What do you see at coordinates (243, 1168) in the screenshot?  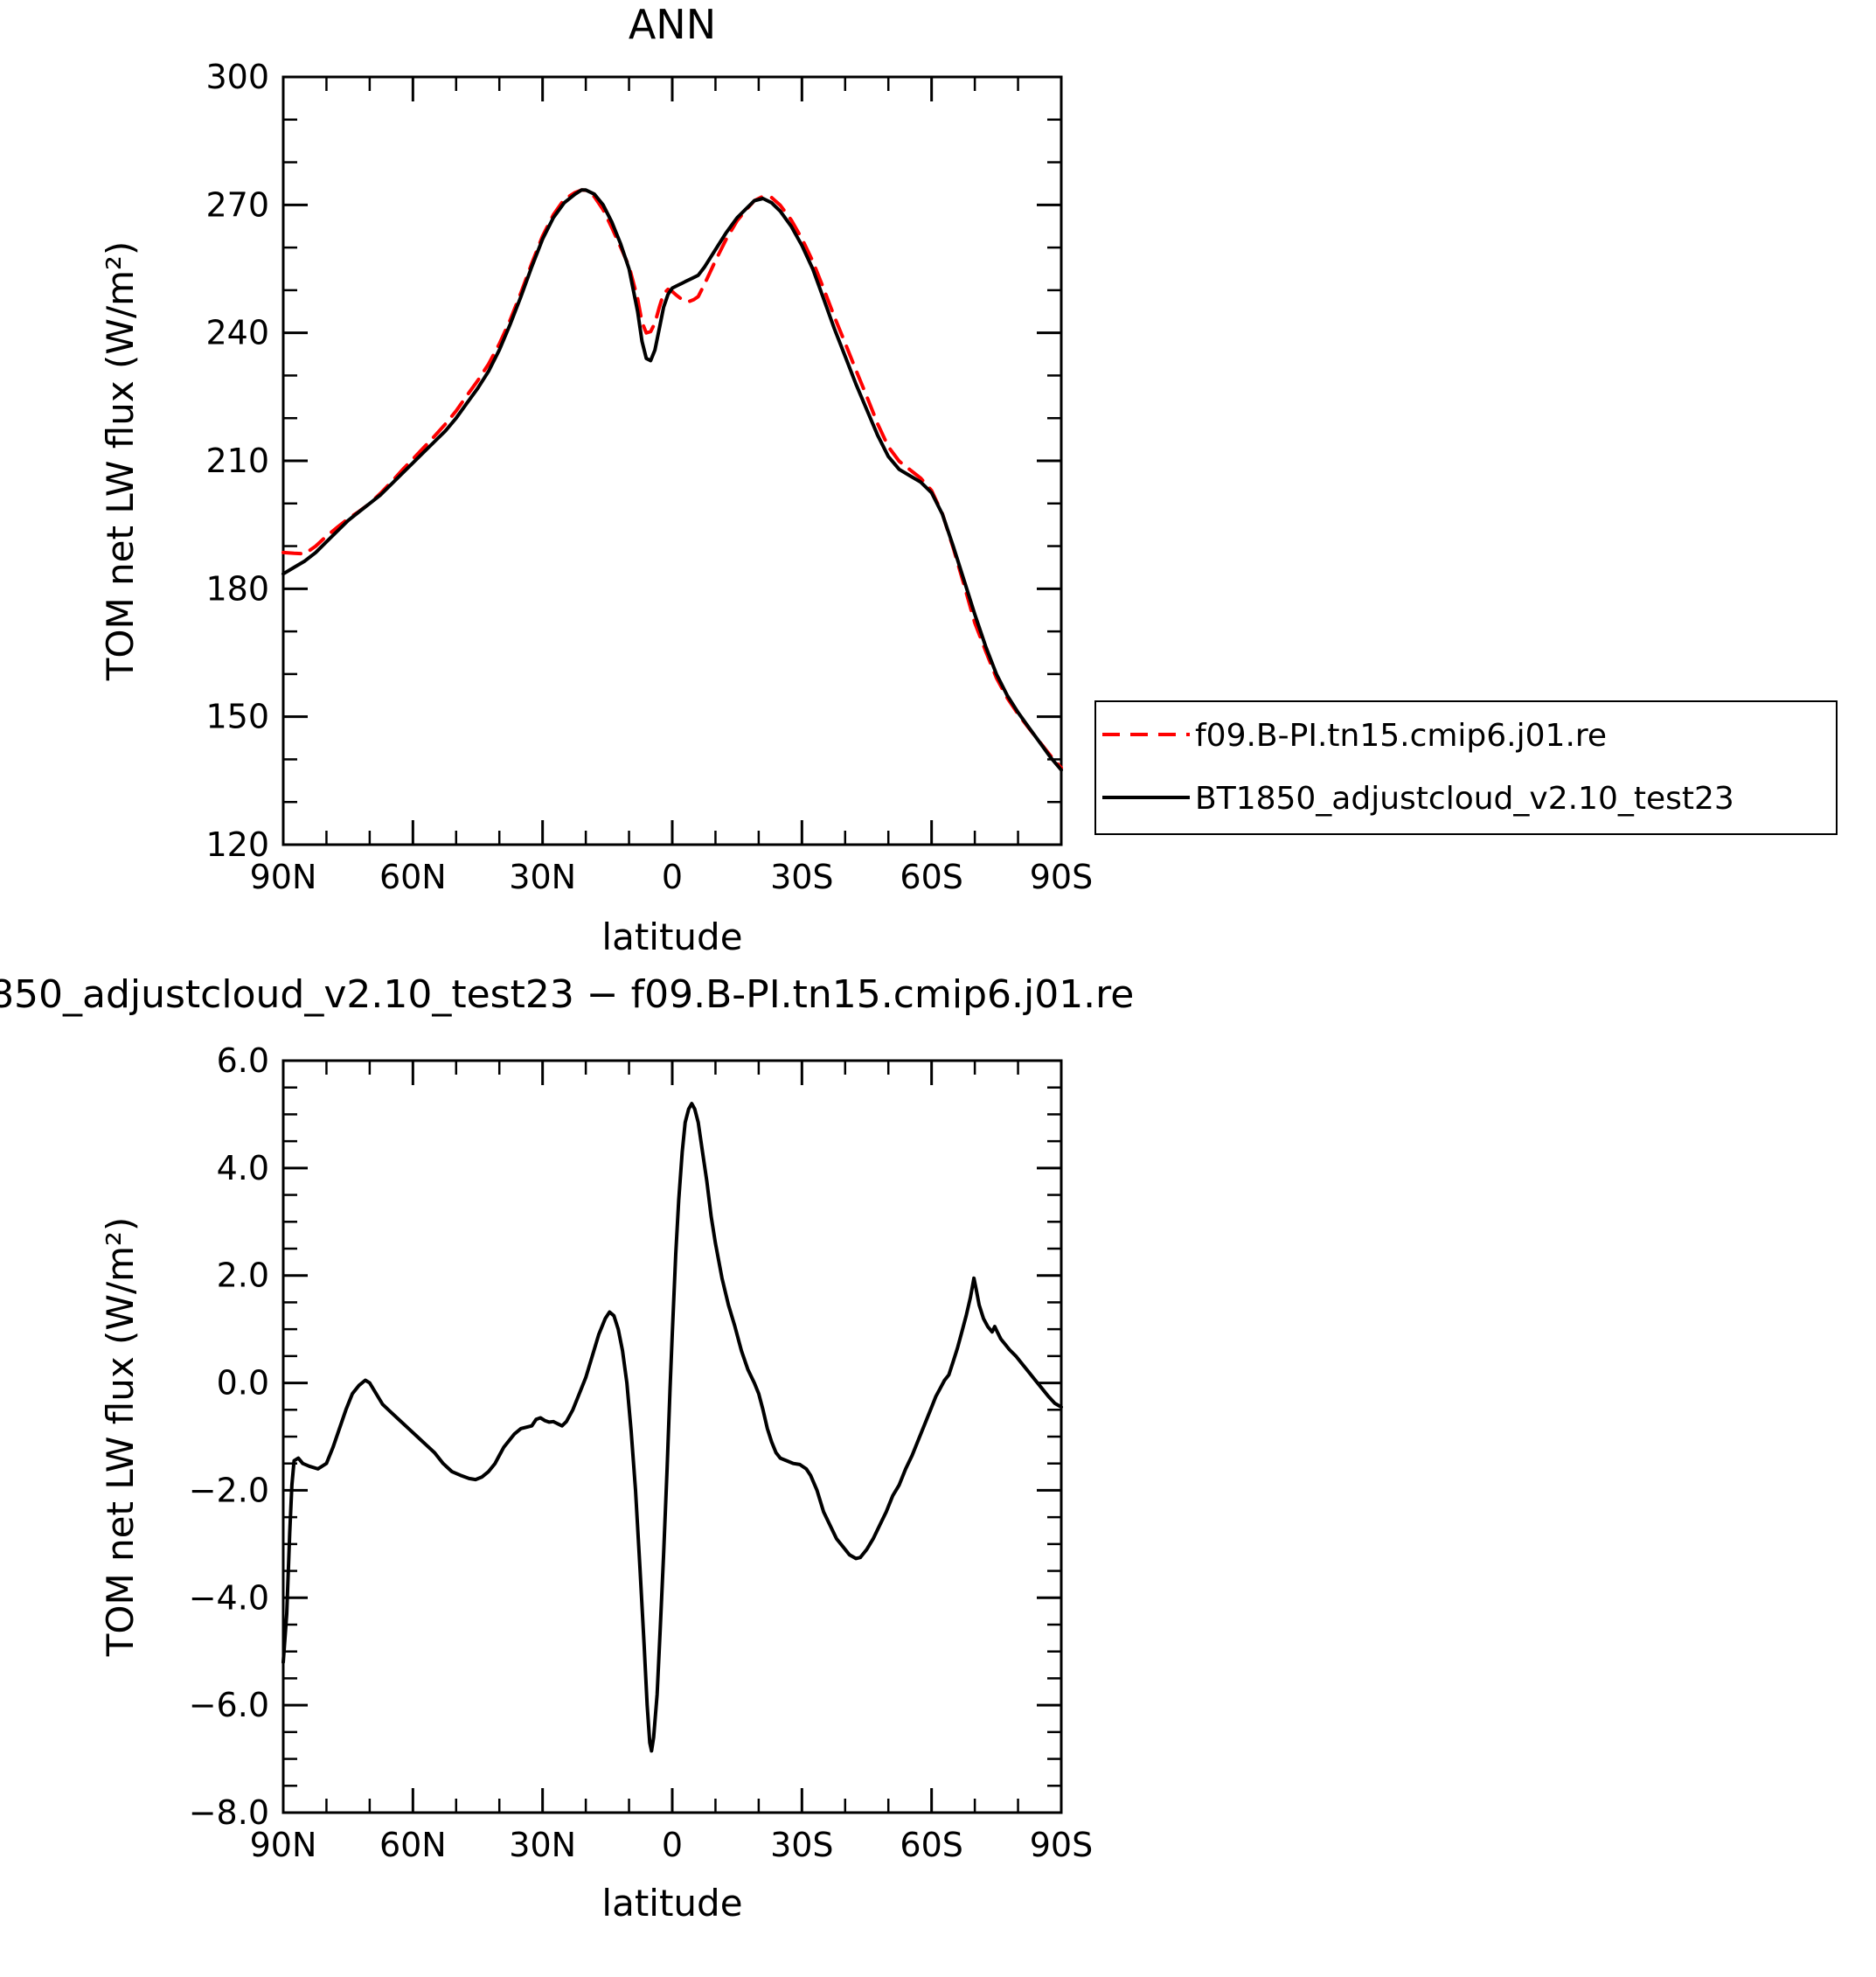 I see `y-tick-label: 4.0` at bounding box center [243, 1168].